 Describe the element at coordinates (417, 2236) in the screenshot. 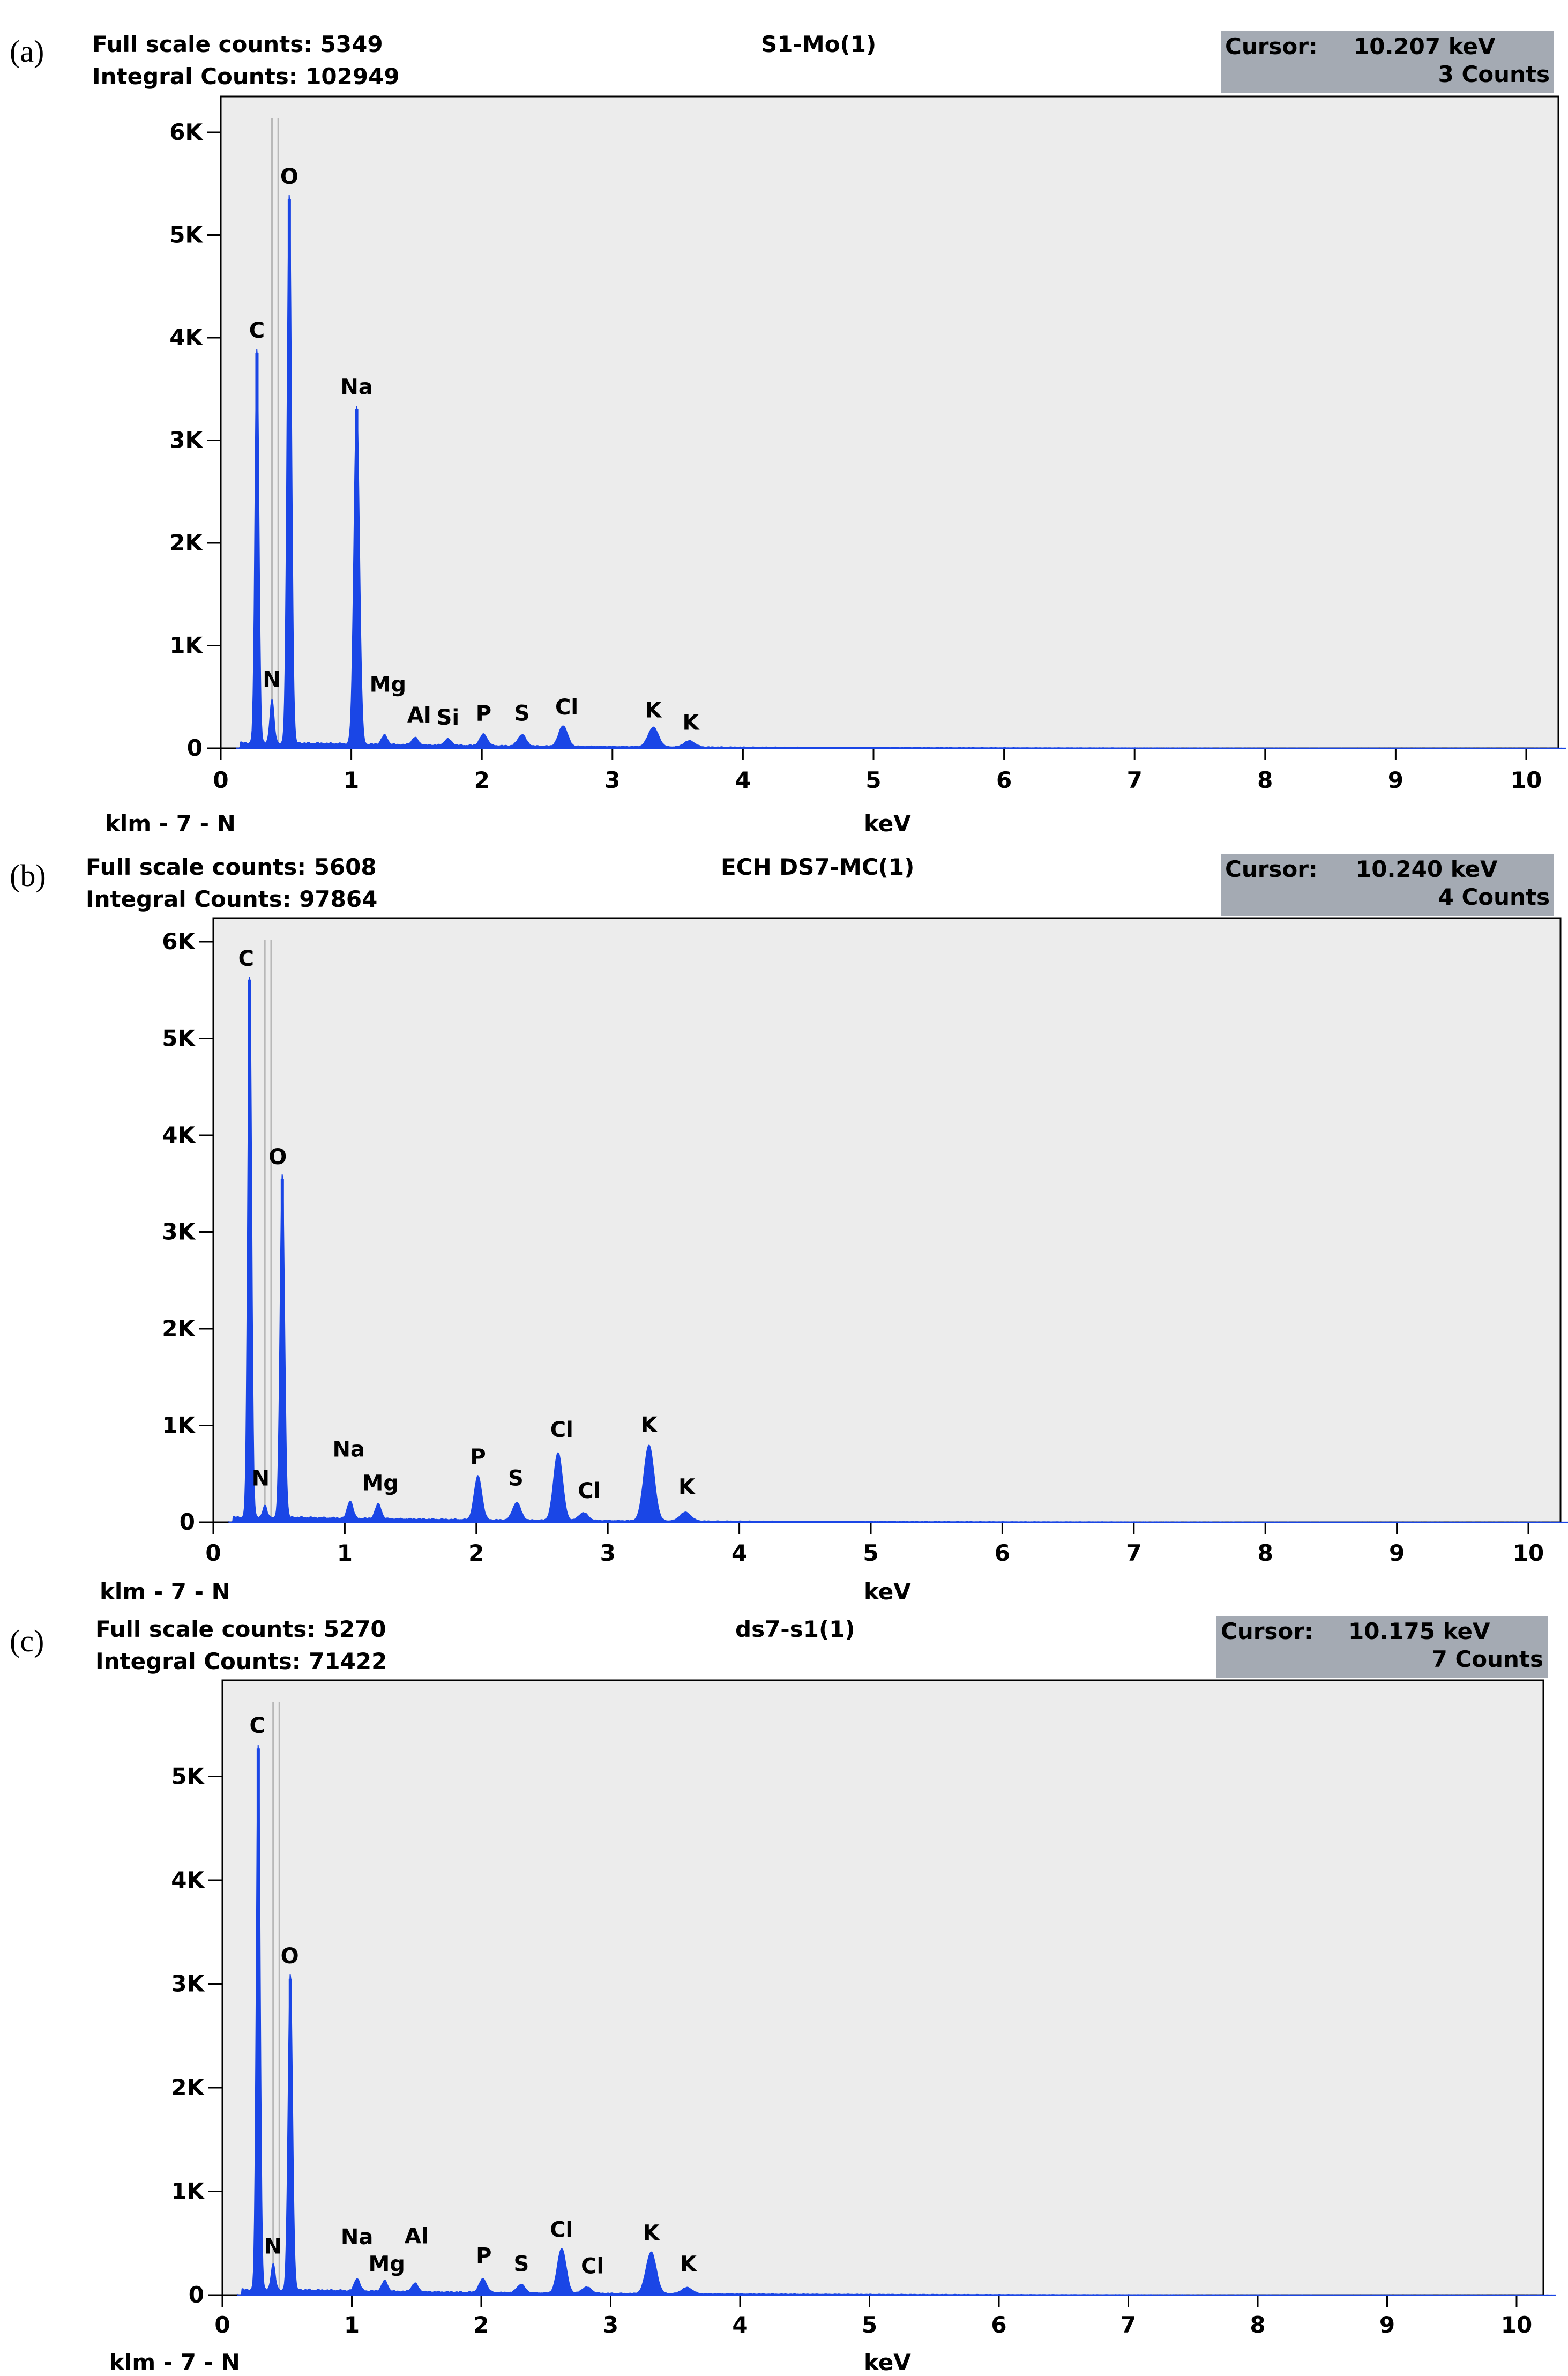

I see `peak-label-Al: Al` at that location.